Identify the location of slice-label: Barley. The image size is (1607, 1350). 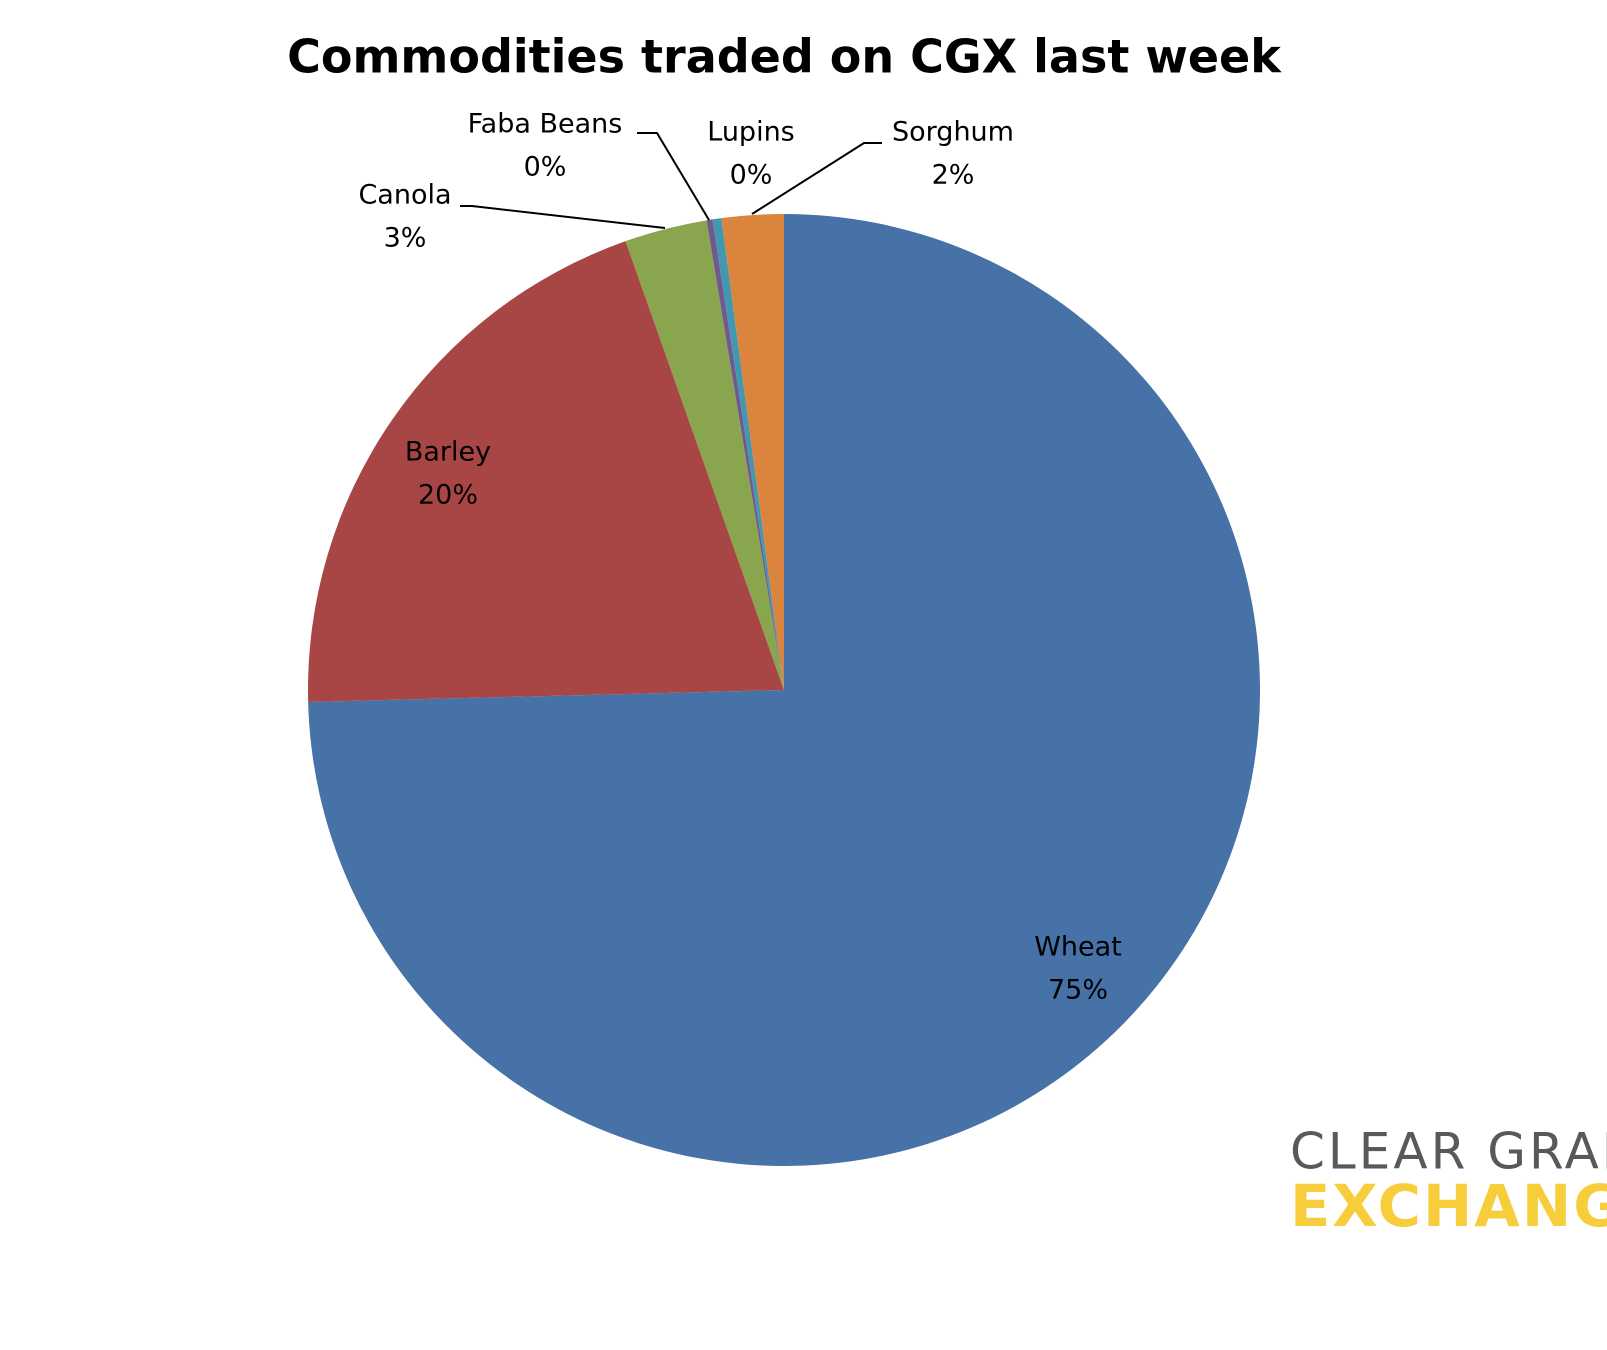
(448, 452).